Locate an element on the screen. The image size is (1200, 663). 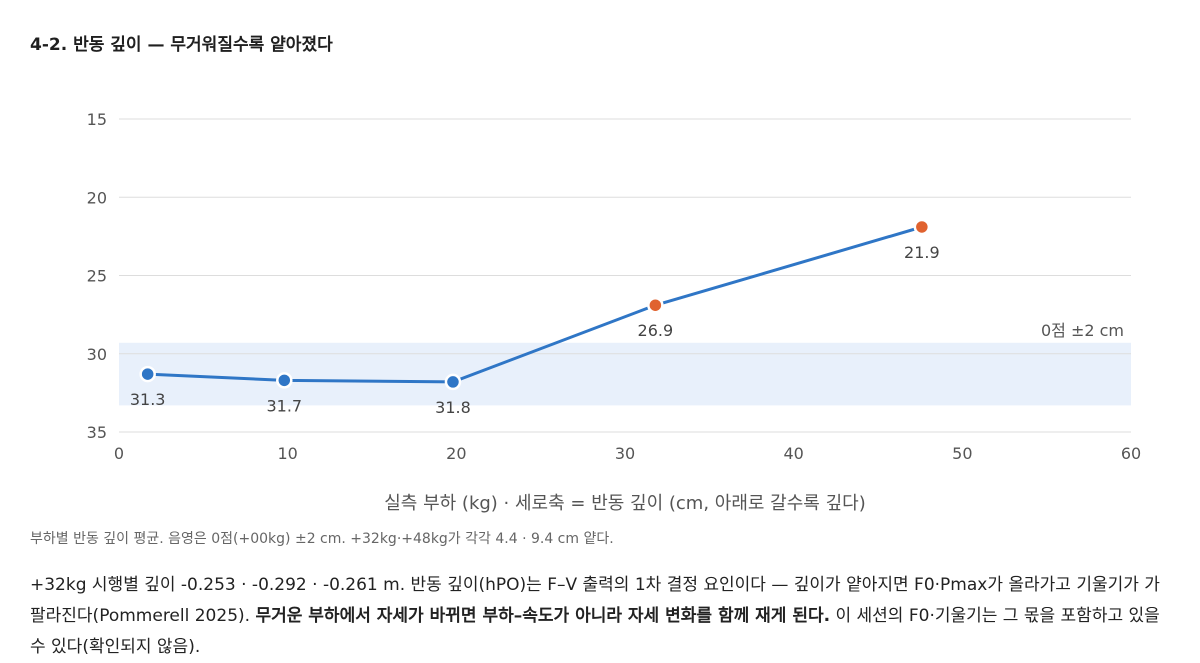
x-tick-label-50: 50 is located at coordinates (962, 453).